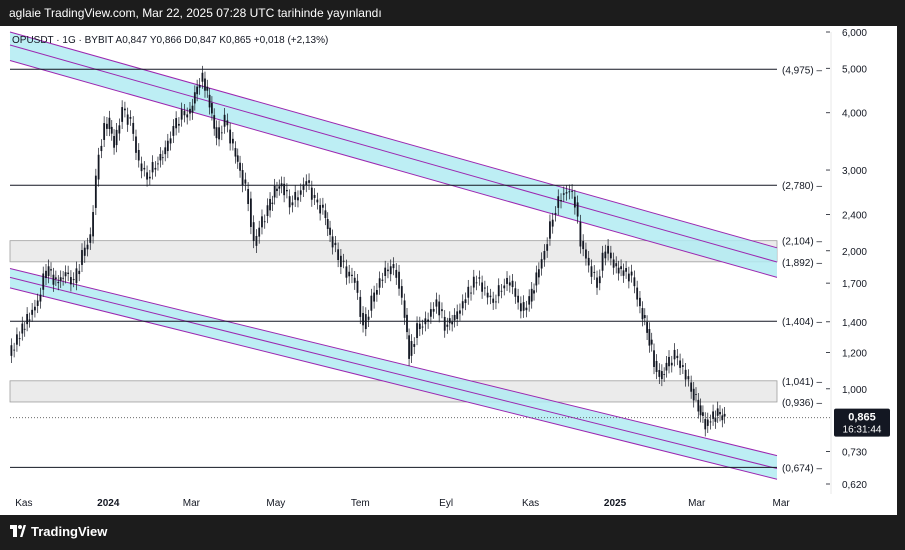 The image size is (905, 550). What do you see at coordinates (108, 503) in the screenshot?
I see `time-tick-label: 2024` at bounding box center [108, 503].